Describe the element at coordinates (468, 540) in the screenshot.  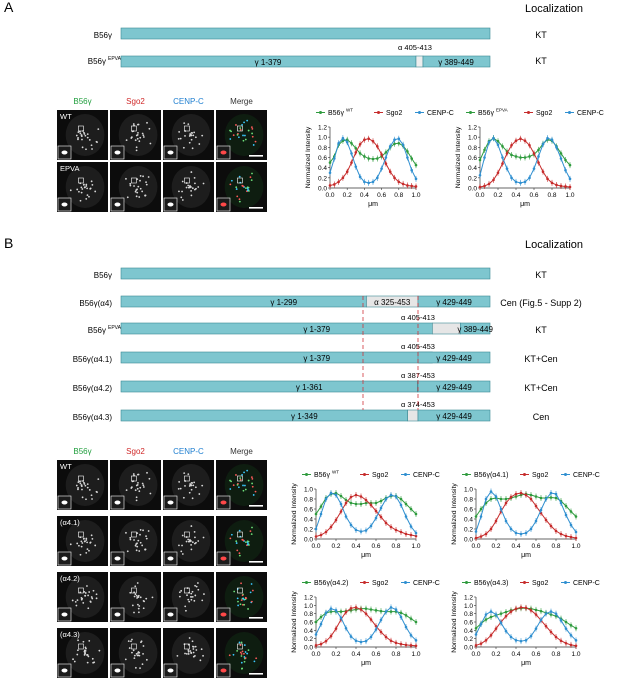
I see `y-tick-label: 0.0` at that location.